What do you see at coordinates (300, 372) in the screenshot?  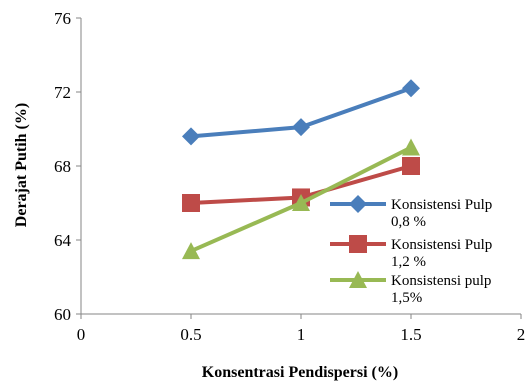 I see `x-axis-title: Konsentrasi Pendispersi (%)` at bounding box center [300, 372].